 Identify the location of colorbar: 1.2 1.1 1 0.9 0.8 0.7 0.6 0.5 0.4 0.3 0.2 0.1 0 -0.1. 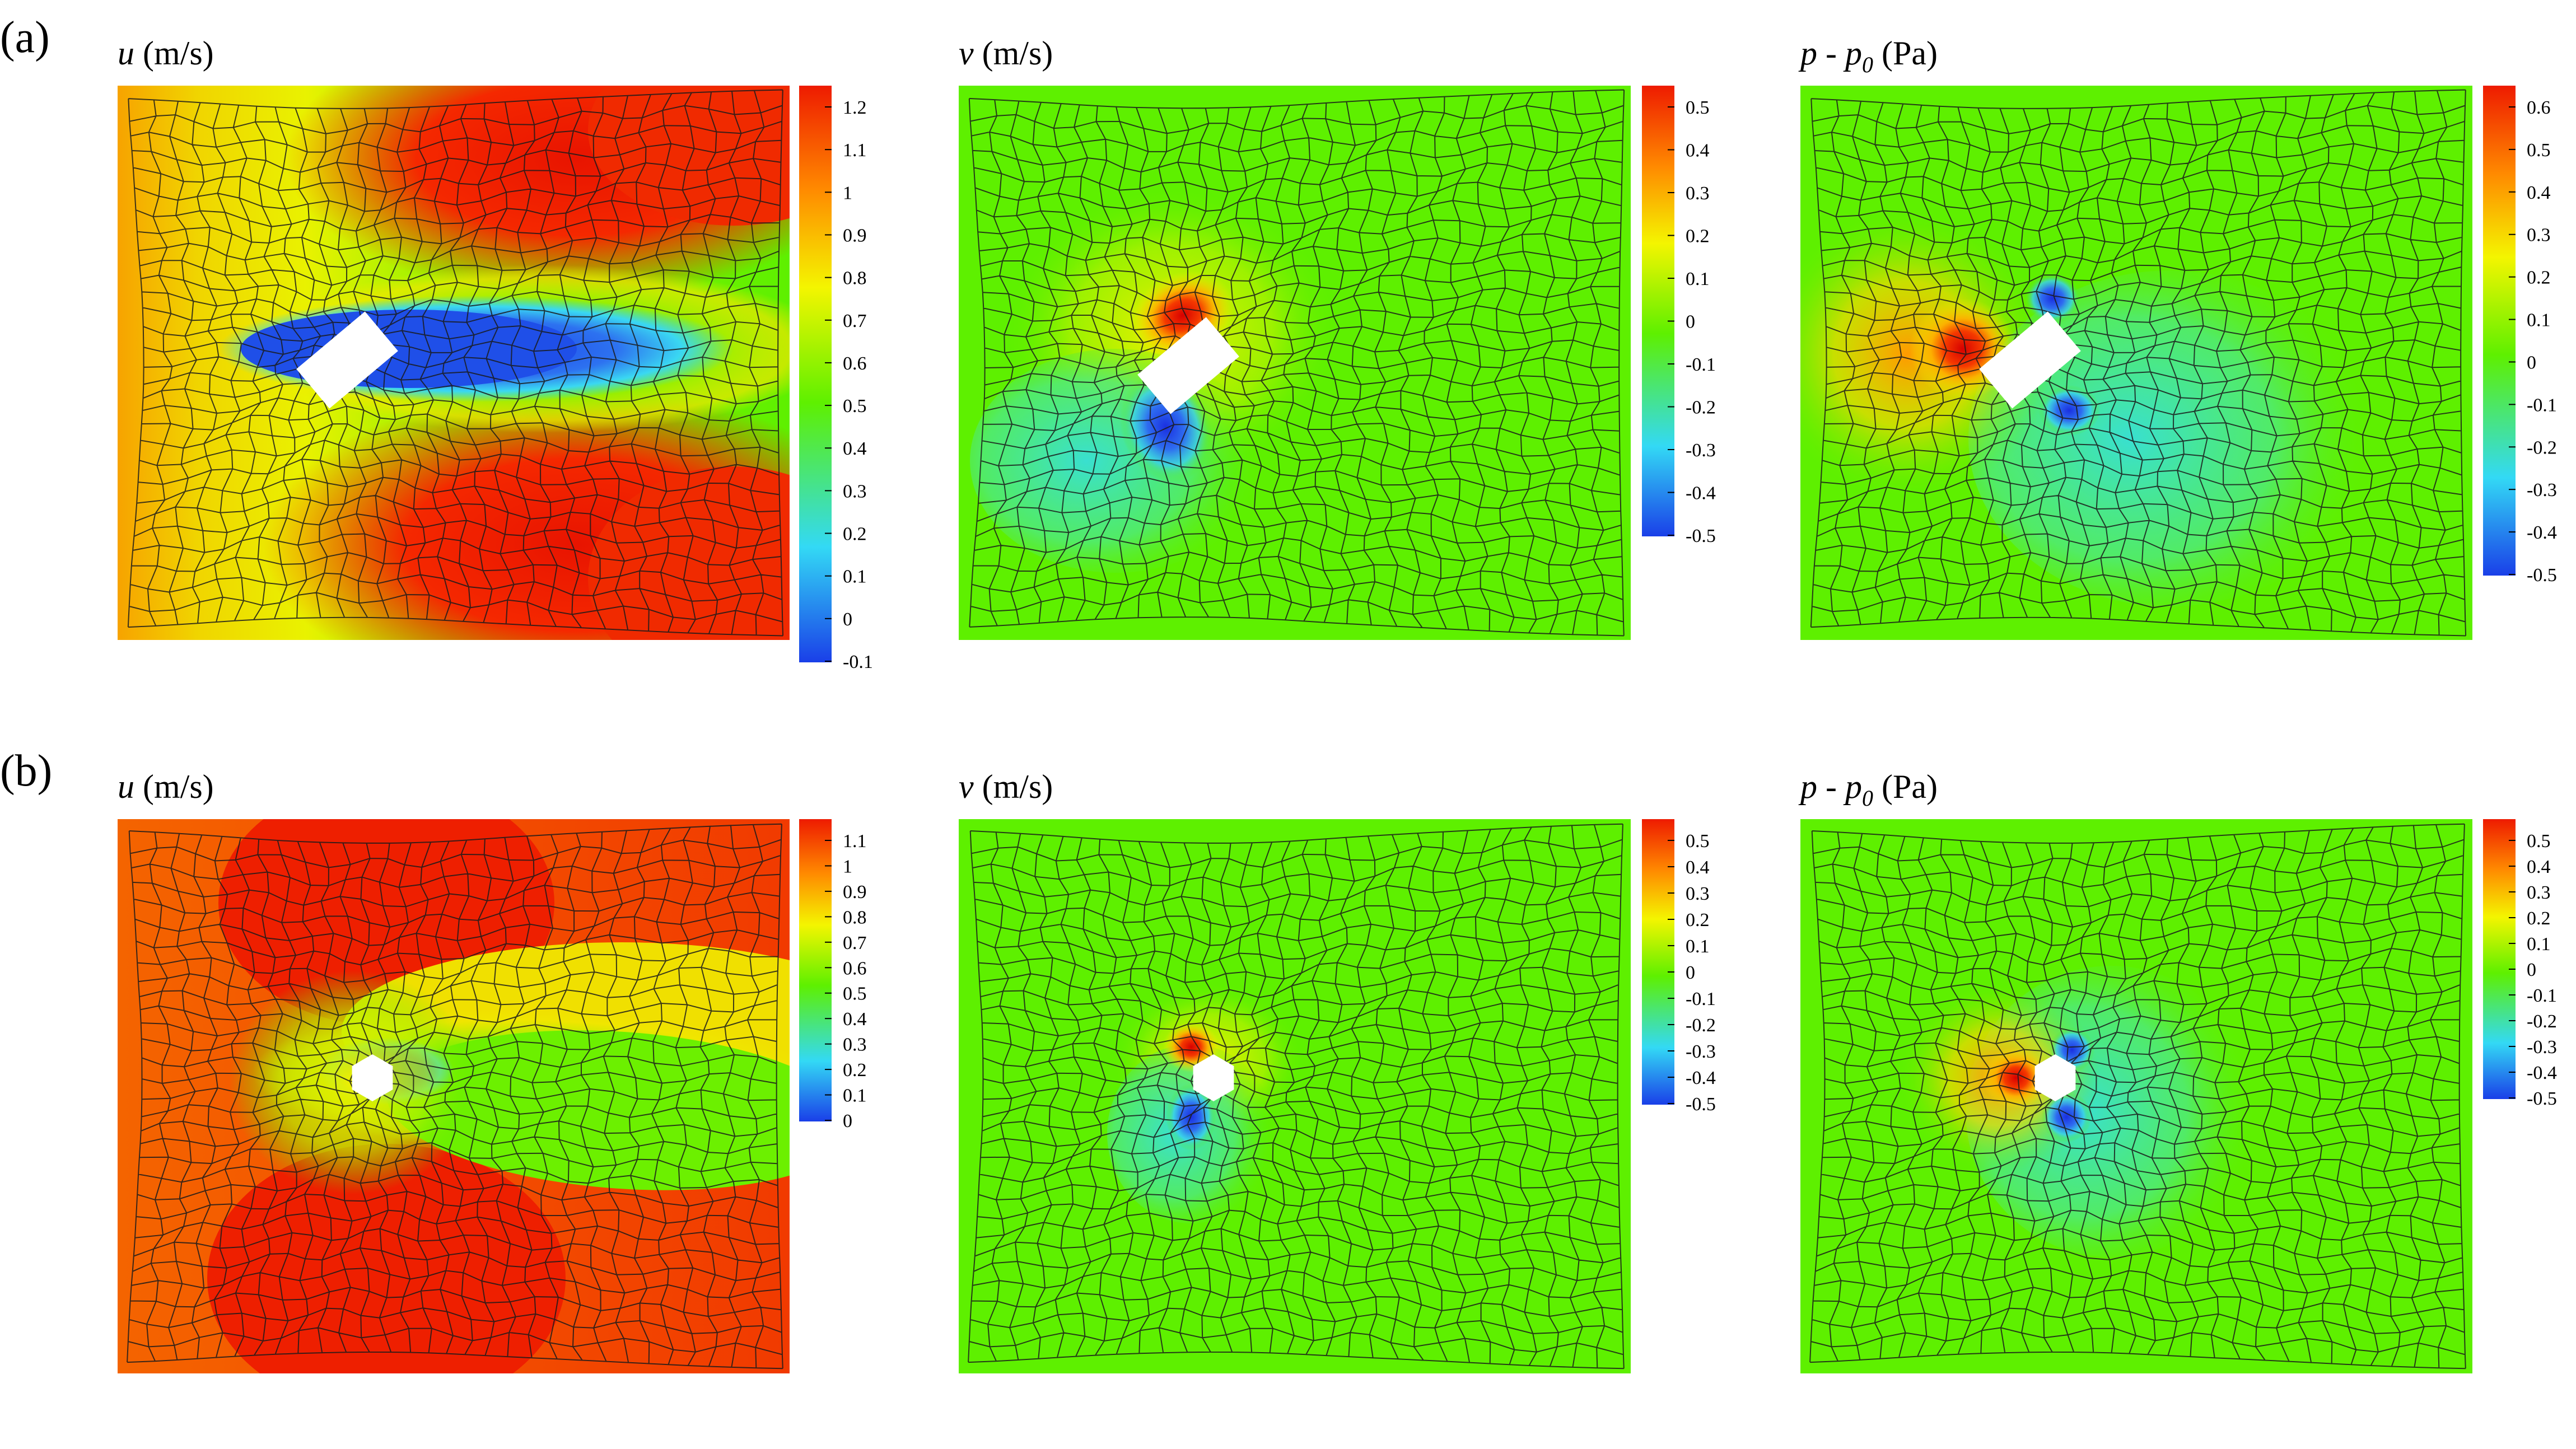
(836, 379).